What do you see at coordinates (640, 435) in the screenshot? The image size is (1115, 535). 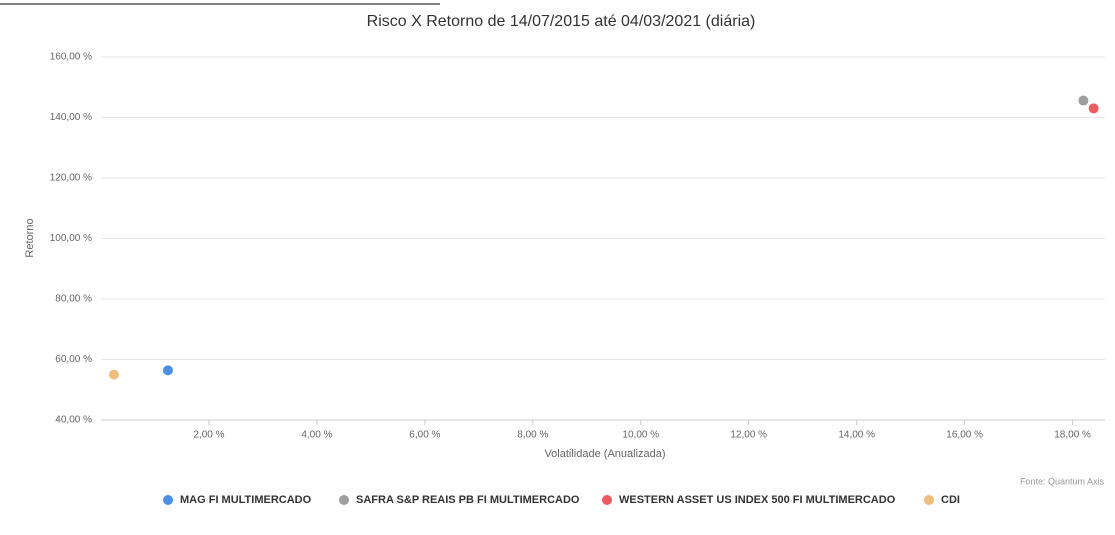 I see `x-tick-label: 10,00 %` at bounding box center [640, 435].